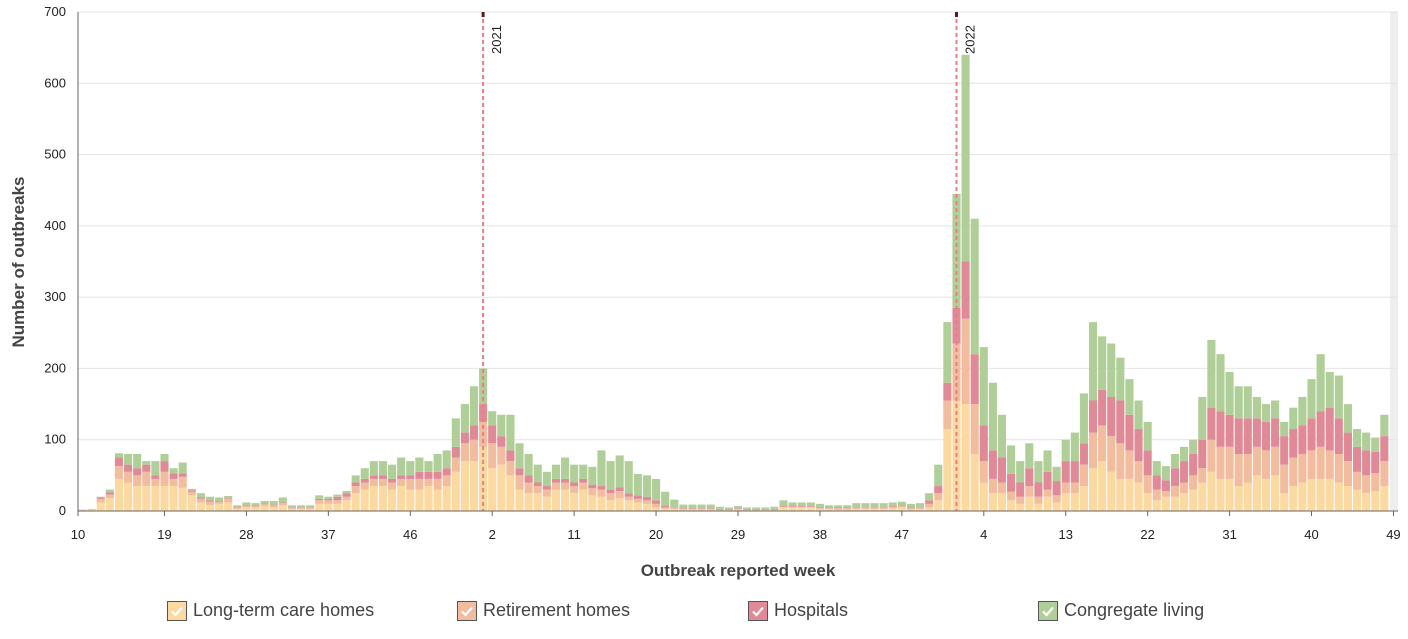 The width and height of the screenshot is (1408, 639). I want to click on legend-item-long-term-care: Long-term care homes, so click(270, 610).